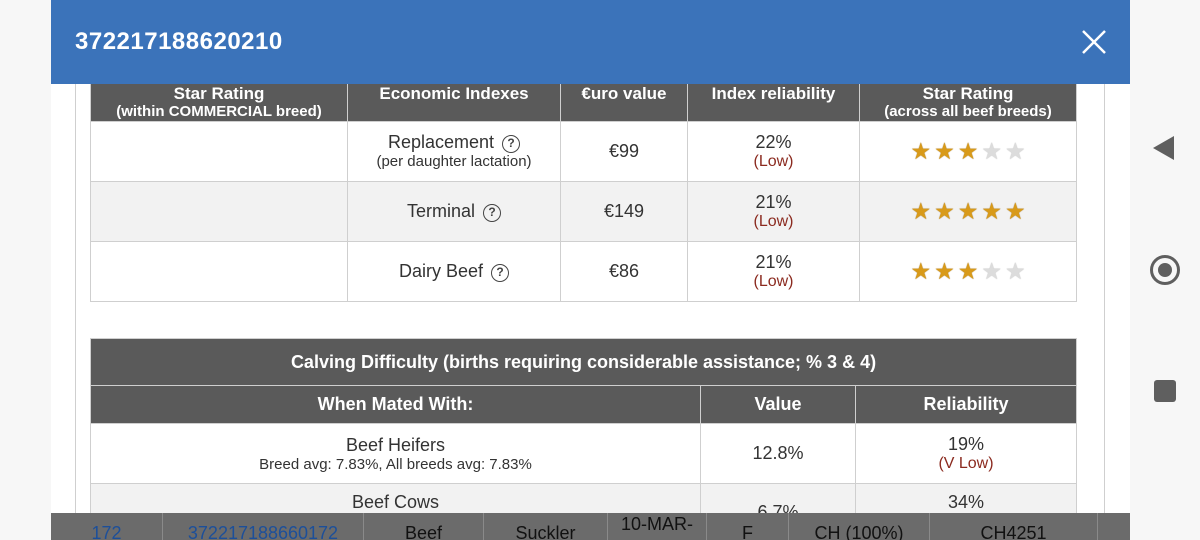 The image size is (1200, 540). I want to click on modal-header: 372217188620210, so click(590, 42).